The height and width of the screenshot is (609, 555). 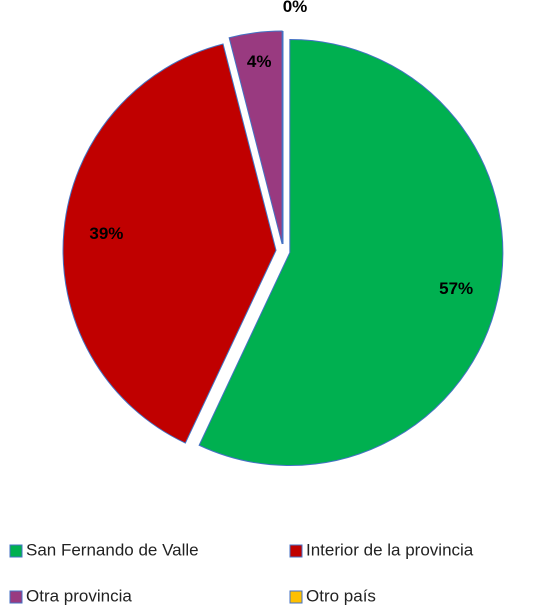 What do you see at coordinates (341, 595) in the screenshot?
I see `legend-label: Otro país` at bounding box center [341, 595].